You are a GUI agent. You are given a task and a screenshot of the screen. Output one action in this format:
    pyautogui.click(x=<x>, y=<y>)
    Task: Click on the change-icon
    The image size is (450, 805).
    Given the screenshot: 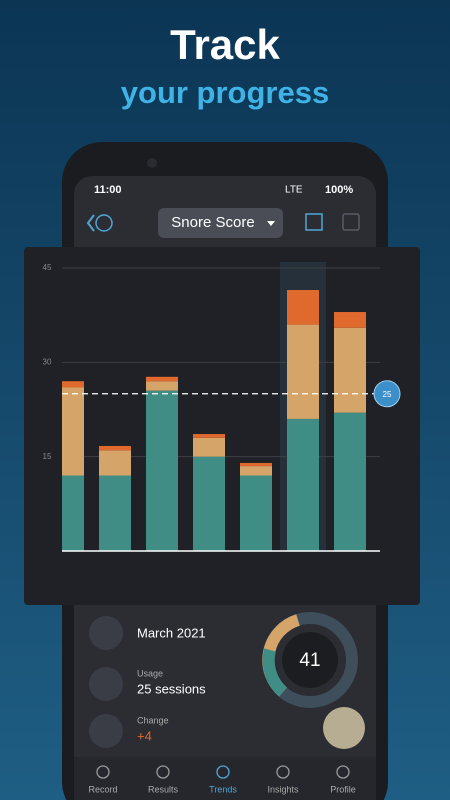 What is the action you would take?
    pyautogui.click(x=106, y=731)
    